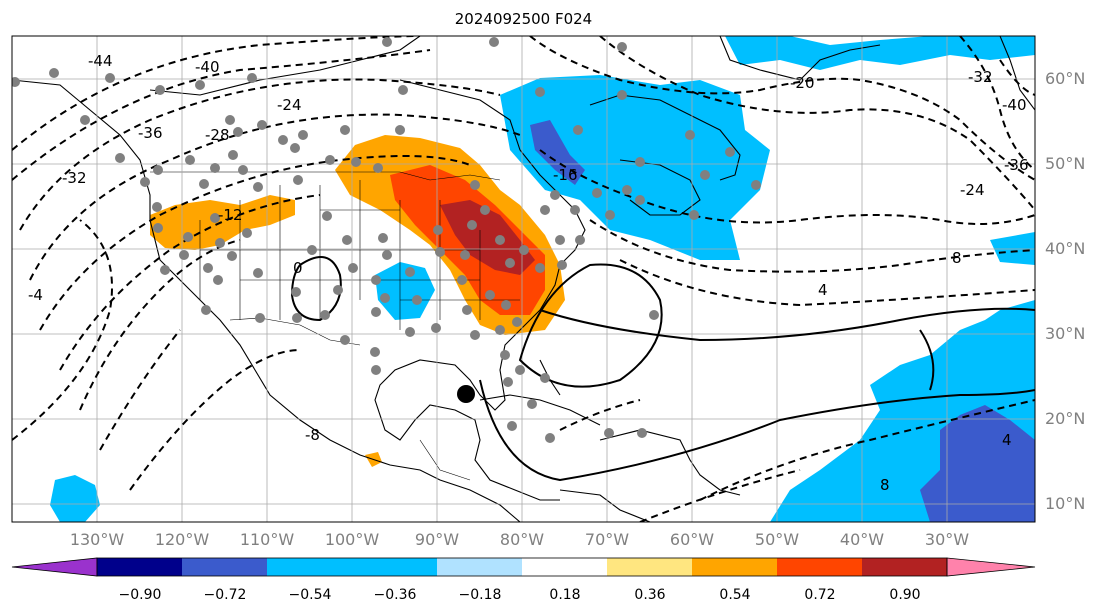 The image size is (1105, 615). What do you see at coordinates (557, 152) in the screenshot?
I see `darkblue-region-canada` at bounding box center [557, 152].